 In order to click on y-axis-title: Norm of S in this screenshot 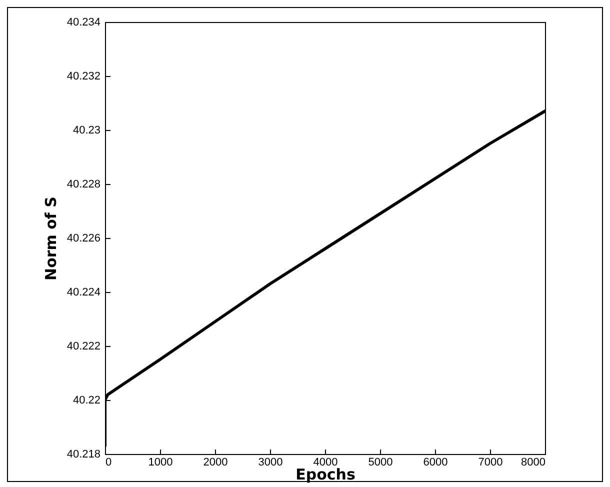, I will do `click(51, 238)`.